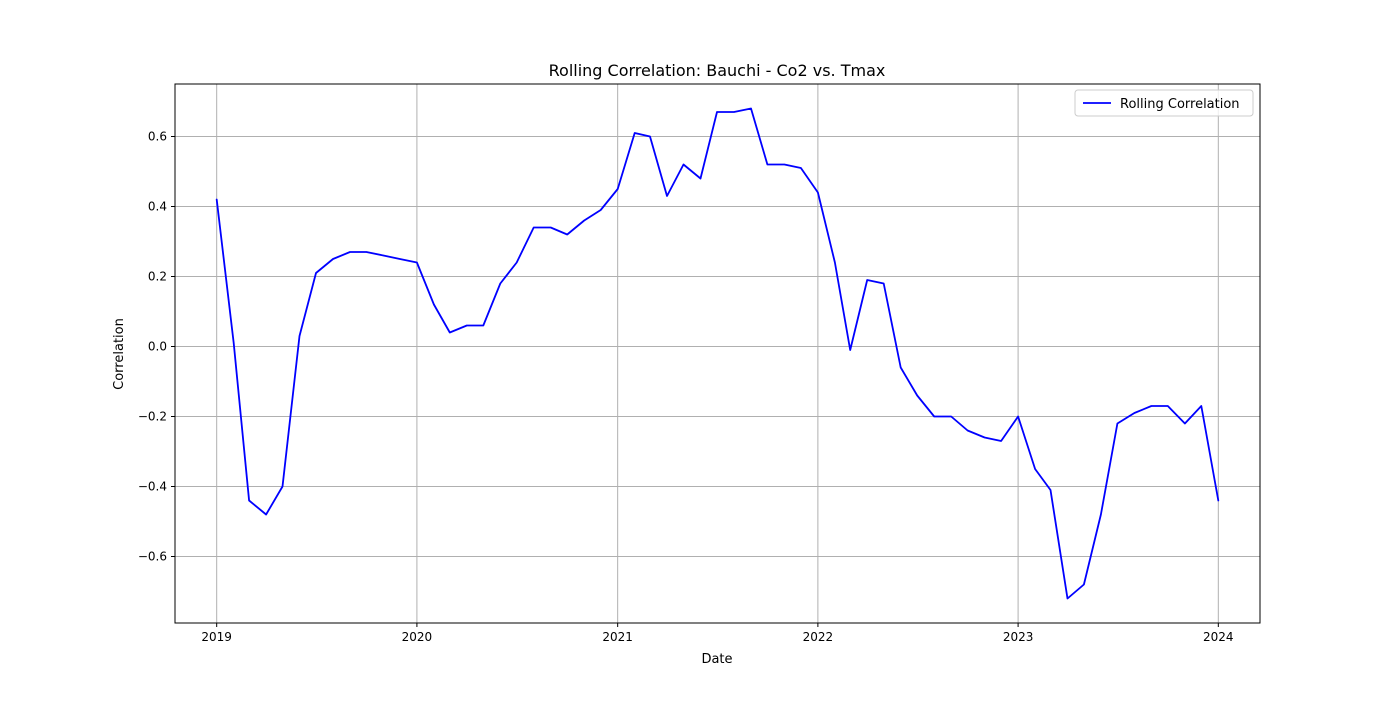  I want to click on x-tick-label: 2022, so click(818, 637).